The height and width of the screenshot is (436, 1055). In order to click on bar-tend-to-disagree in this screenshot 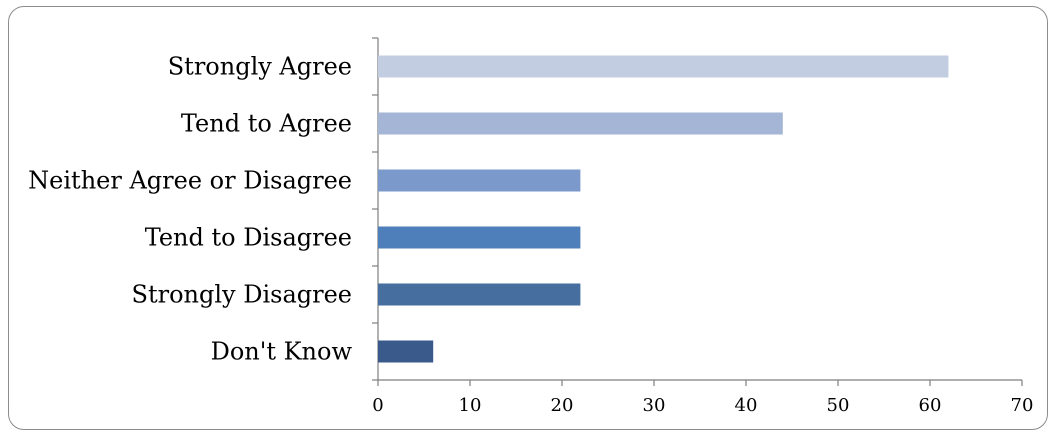, I will do `click(479, 237)`.